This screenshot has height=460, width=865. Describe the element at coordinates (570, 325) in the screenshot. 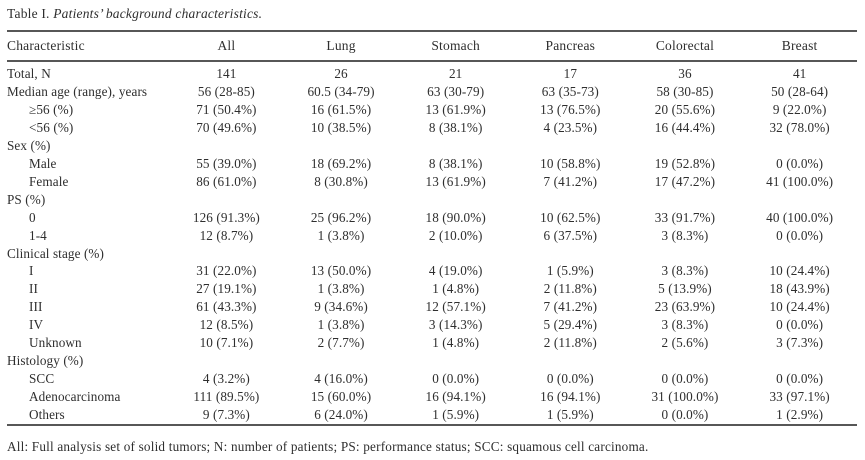

I see `cell-value: 5 (29.4%)` at that location.